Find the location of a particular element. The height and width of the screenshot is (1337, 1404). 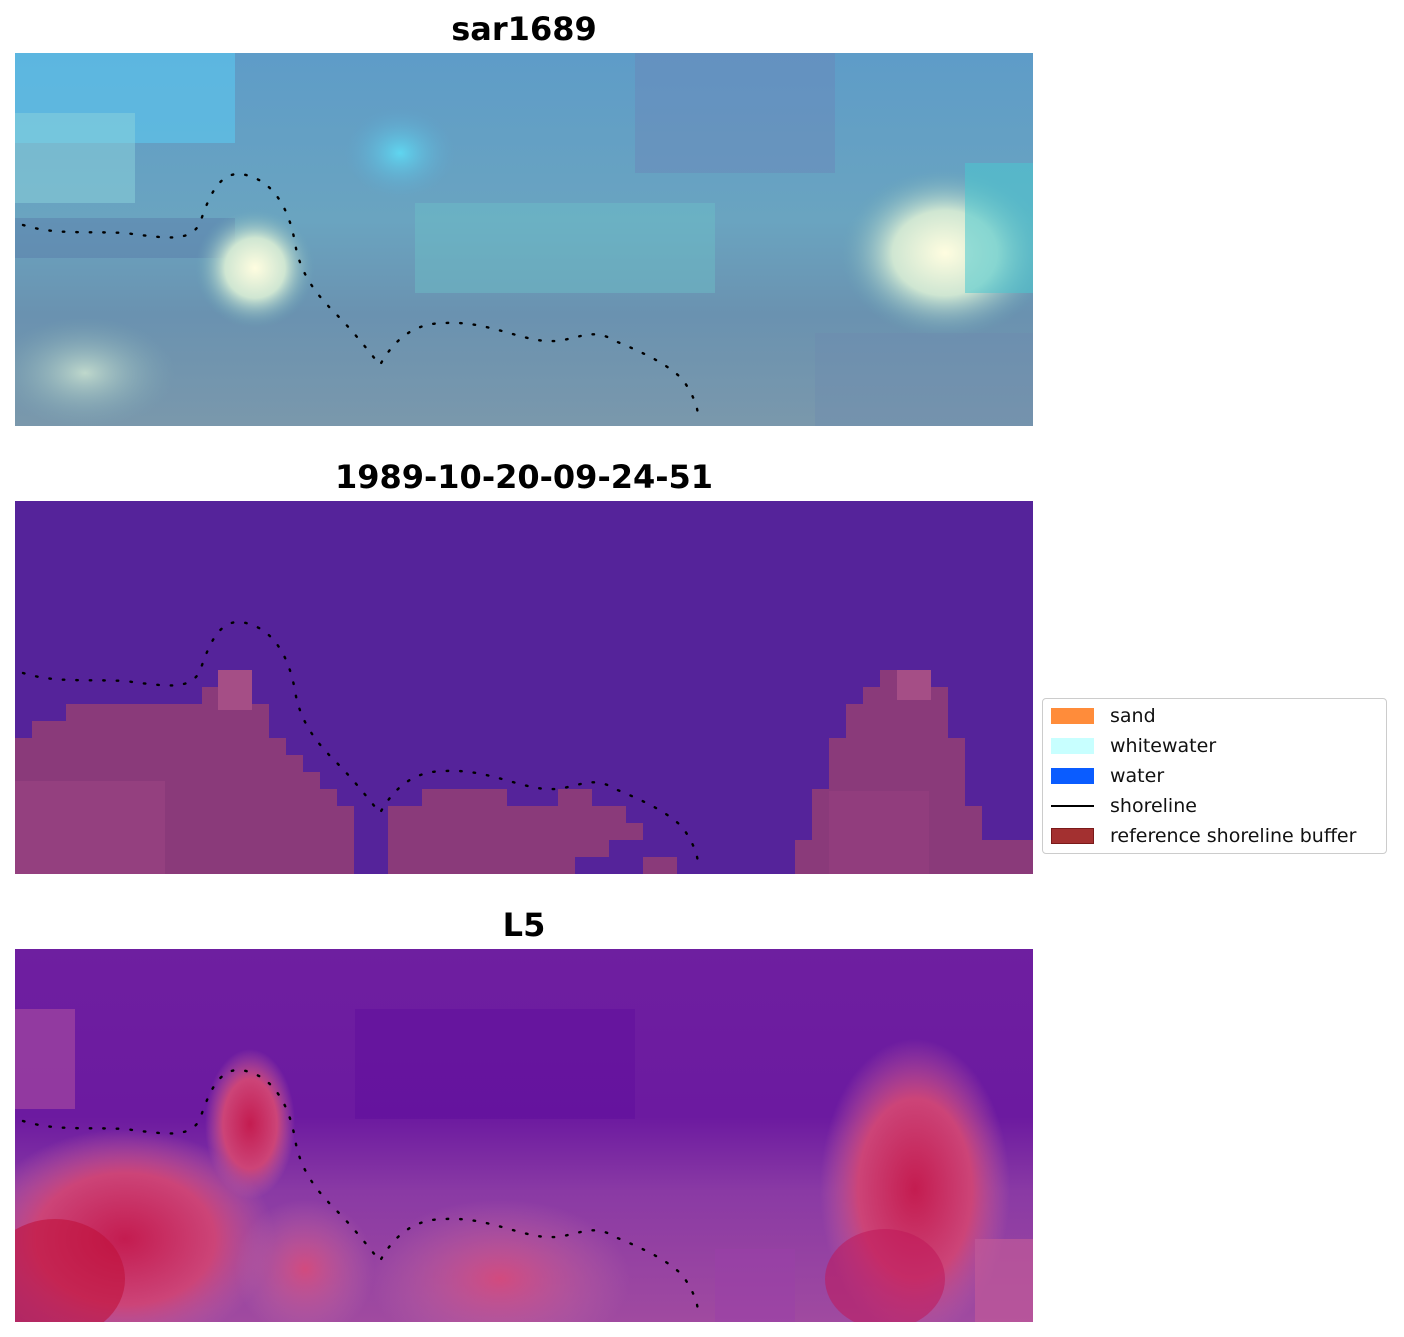

reference-buffer-swatch is located at coordinates (1072, 836).